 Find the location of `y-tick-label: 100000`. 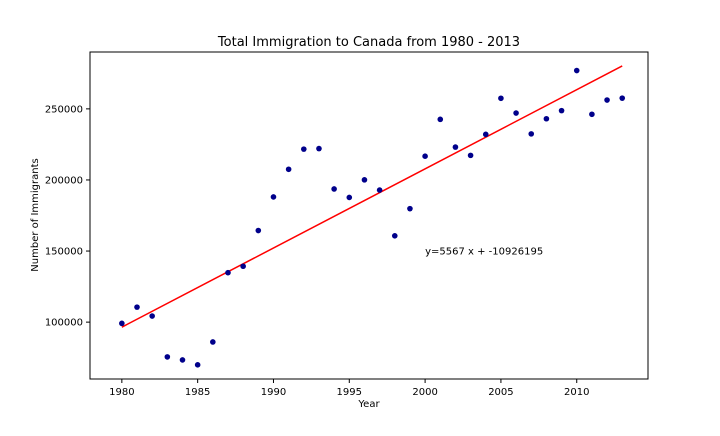

y-tick-label: 100000 is located at coordinates (64, 323).